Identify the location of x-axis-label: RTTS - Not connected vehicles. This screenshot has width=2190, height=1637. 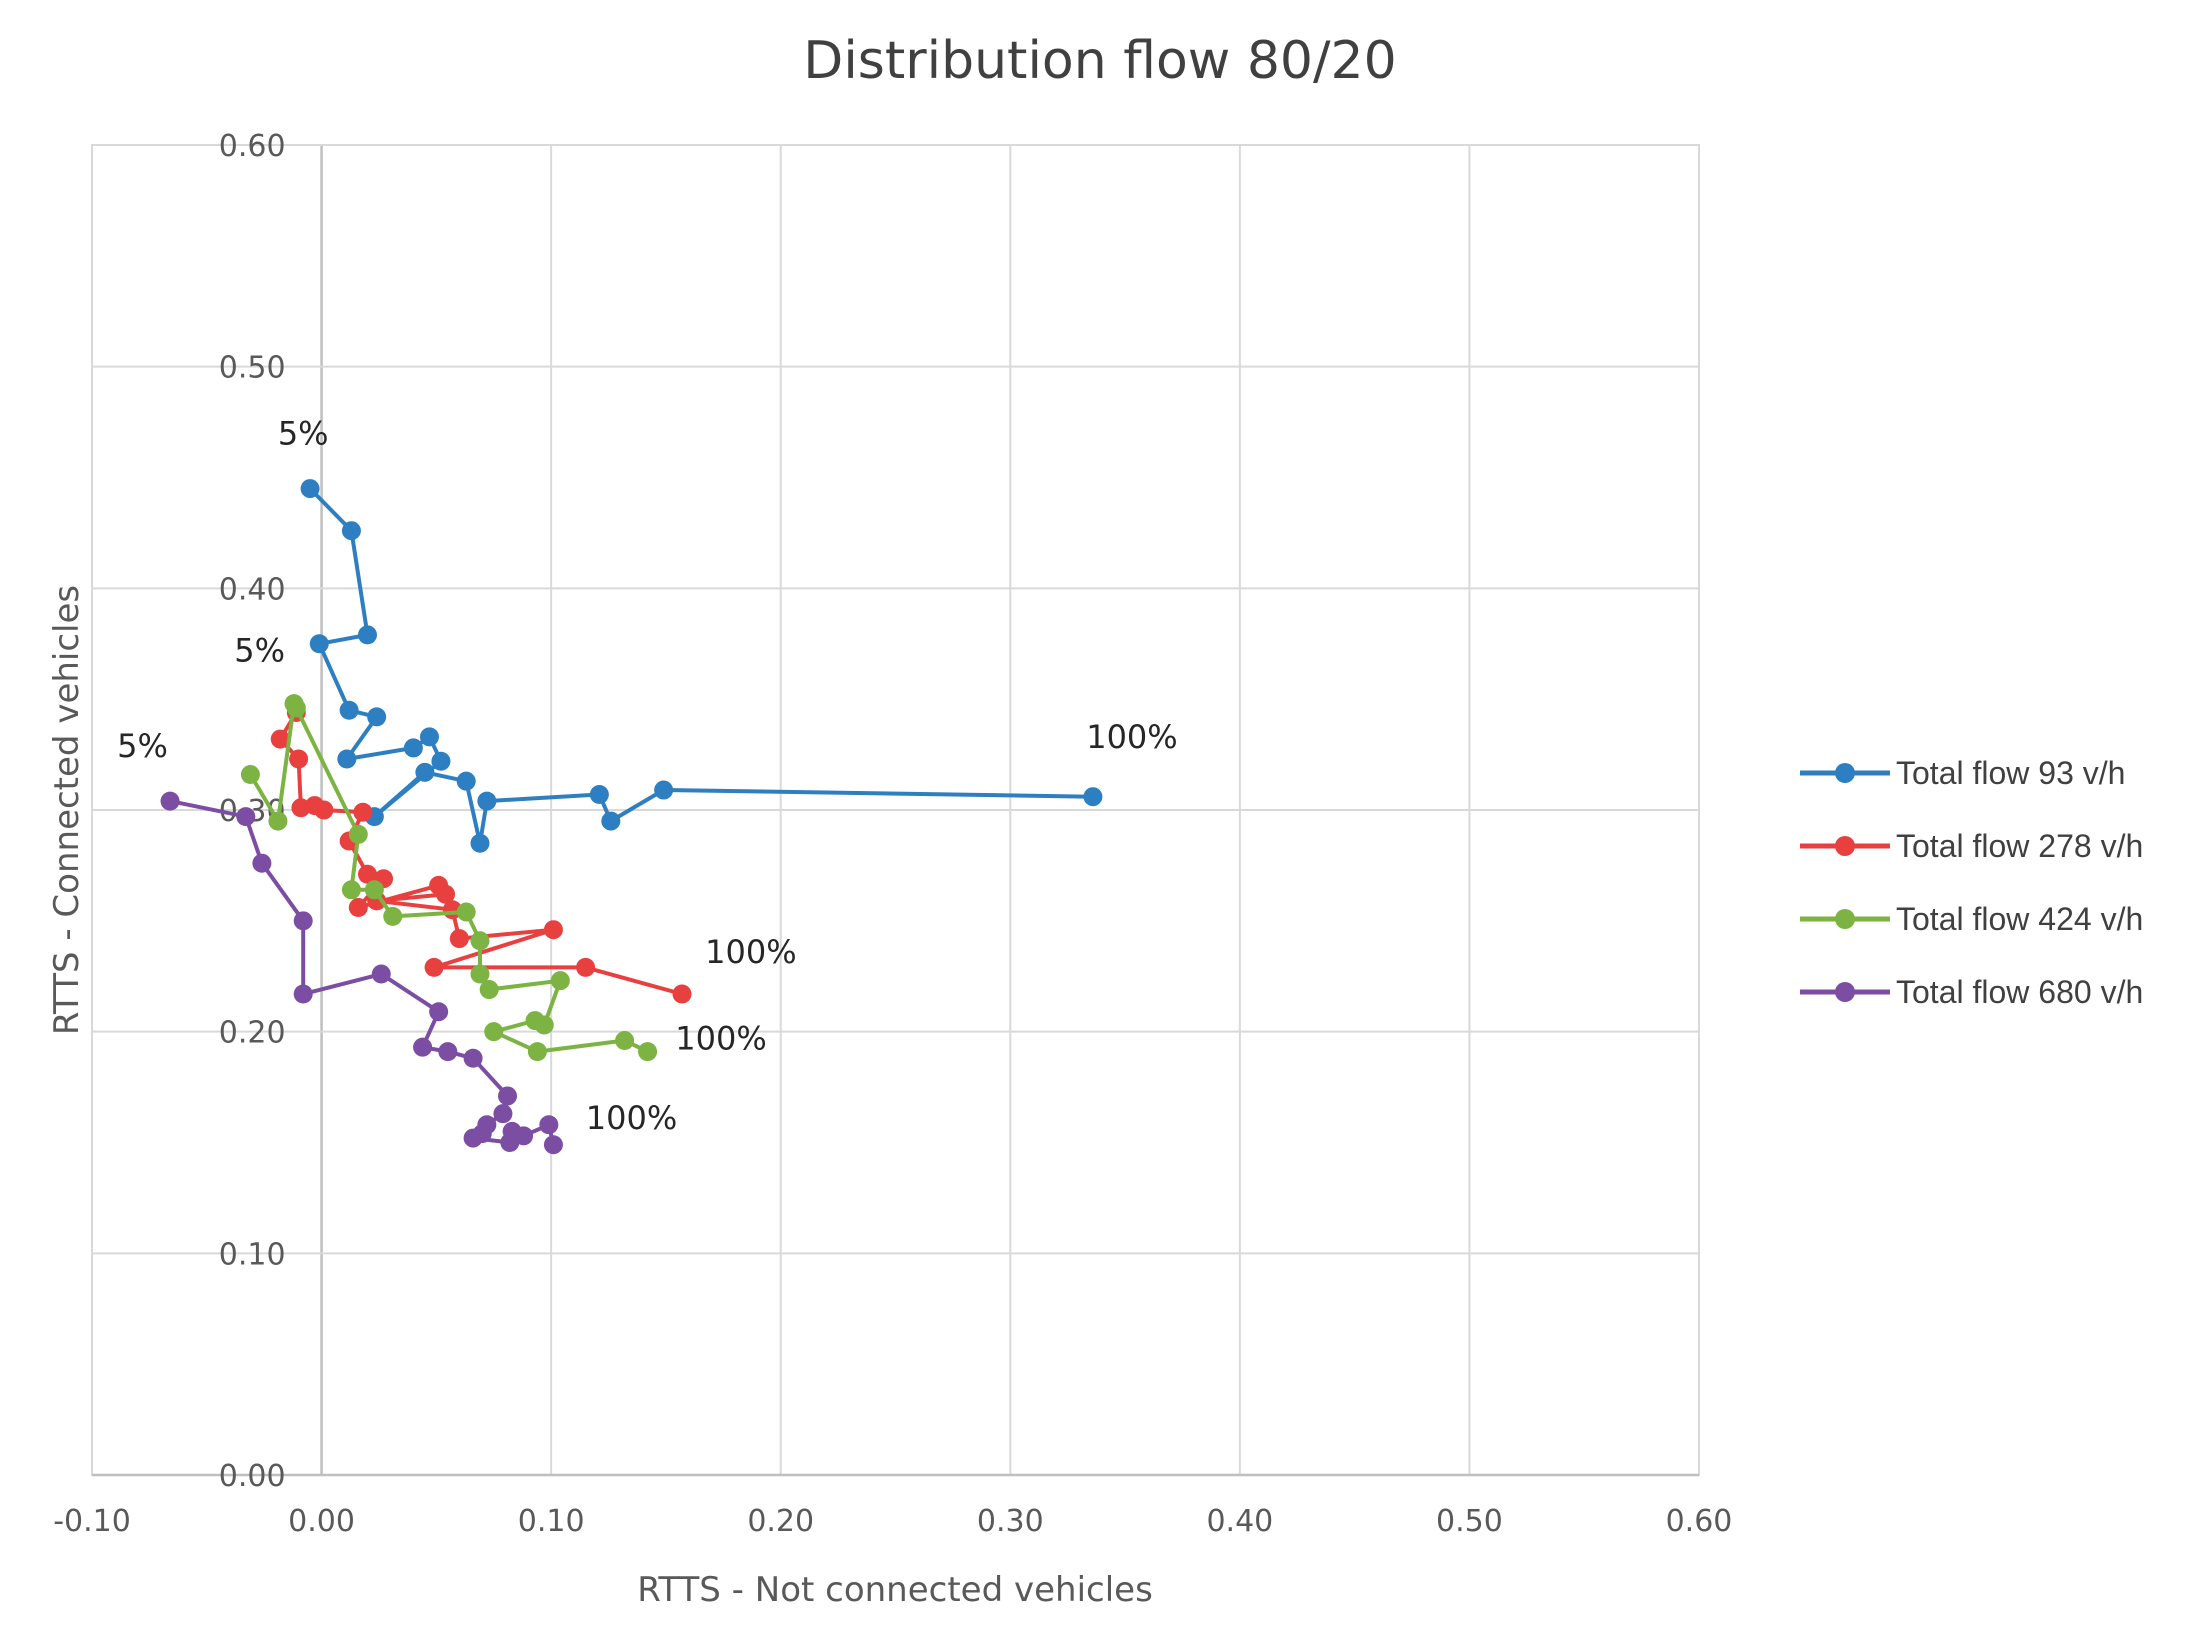
(895, 1590).